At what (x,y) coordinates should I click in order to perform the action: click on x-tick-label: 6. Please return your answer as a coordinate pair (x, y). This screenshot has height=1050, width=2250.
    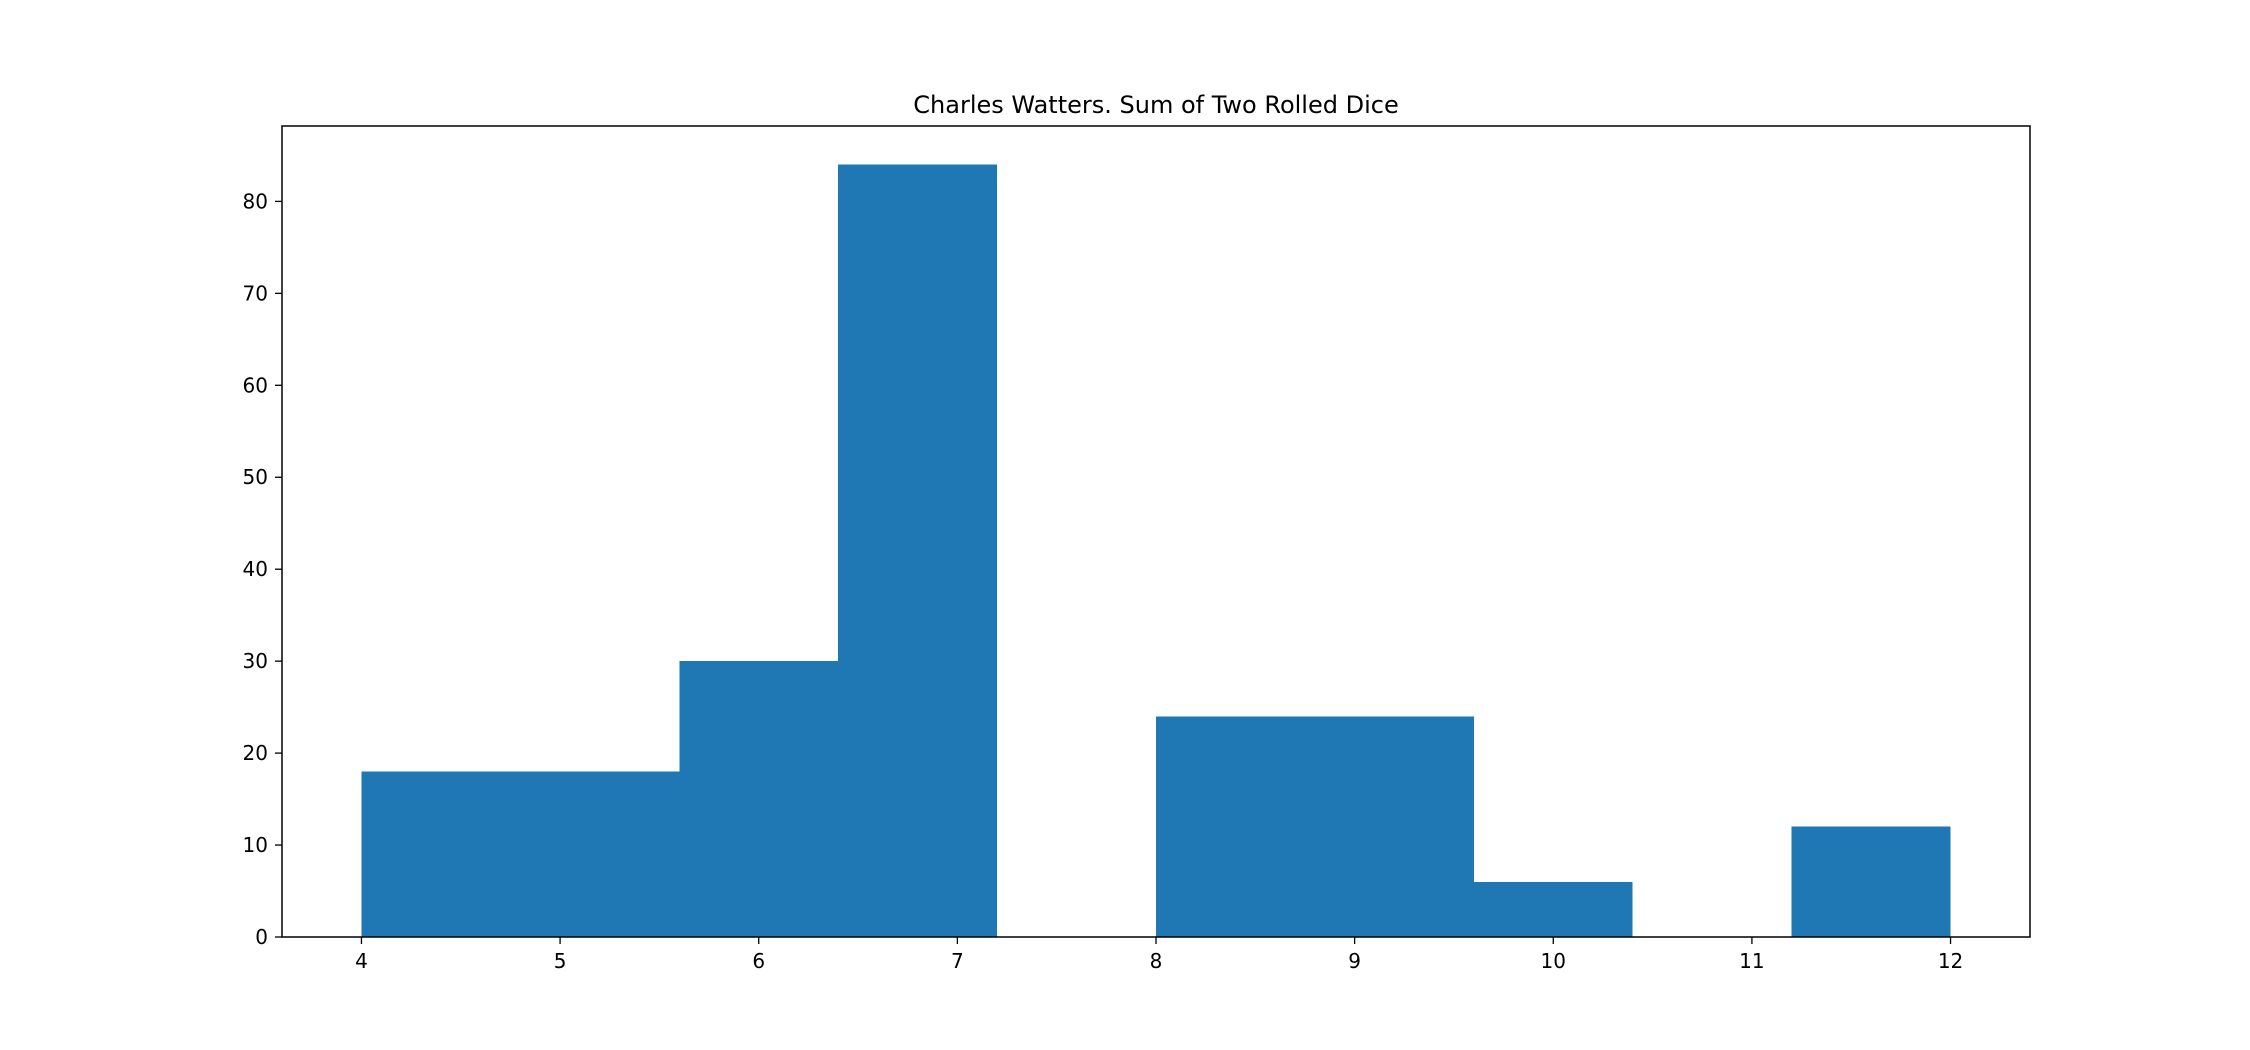
    Looking at the image, I should click on (758, 961).